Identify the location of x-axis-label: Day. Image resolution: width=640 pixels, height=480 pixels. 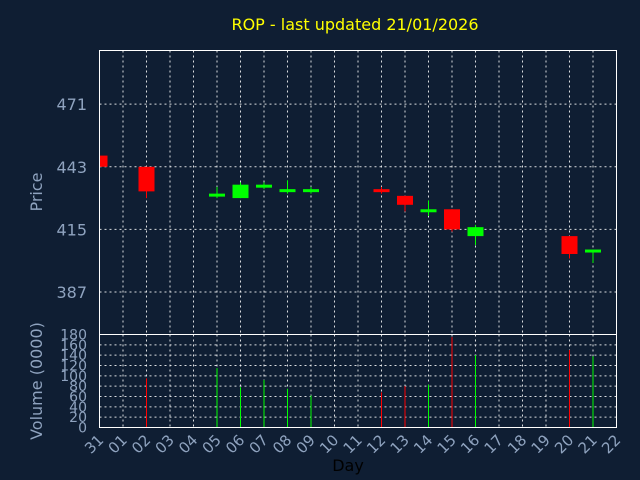
(348, 465).